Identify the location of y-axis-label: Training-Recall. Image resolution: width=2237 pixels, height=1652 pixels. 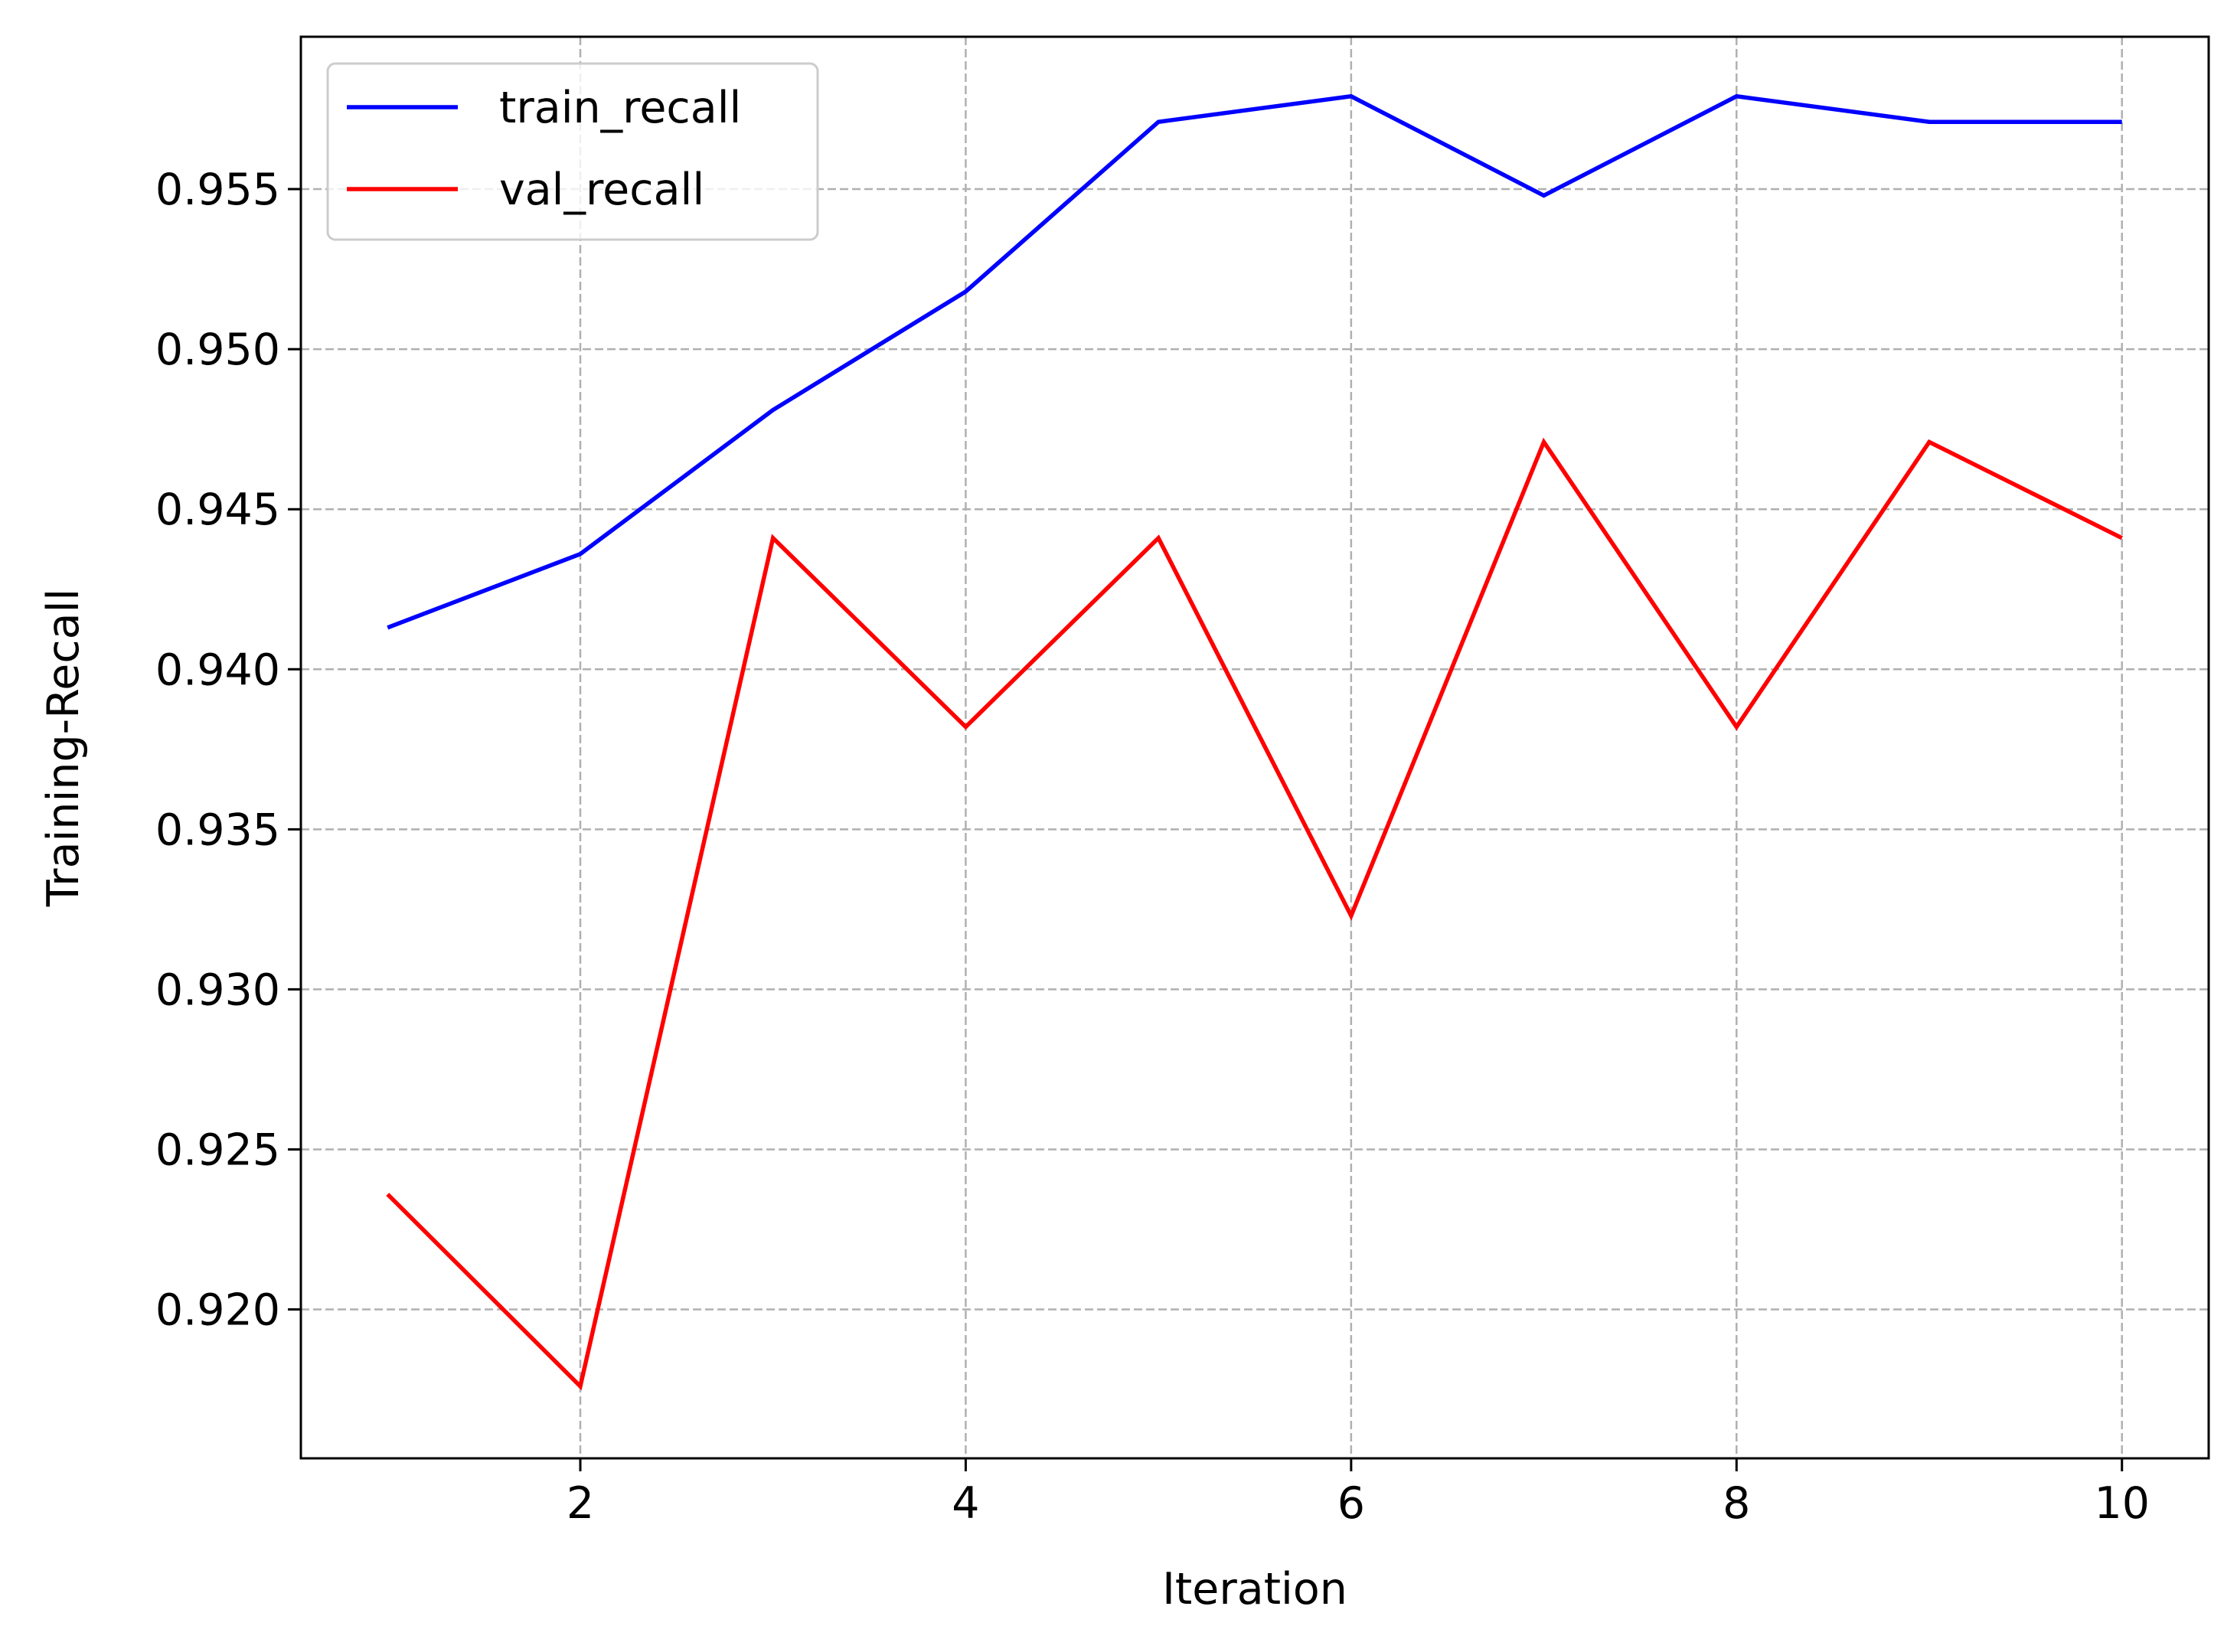
(64, 748).